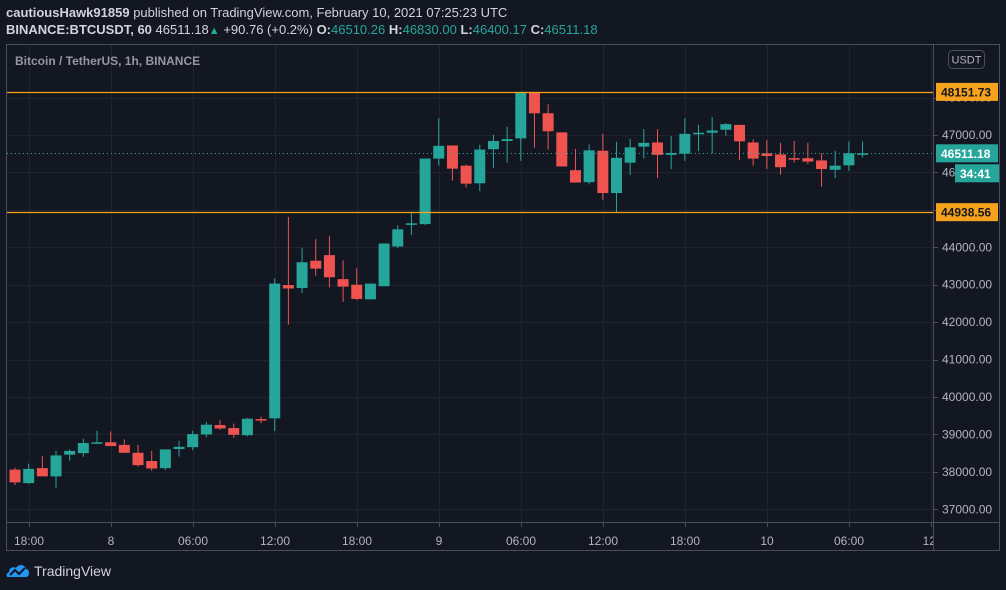 This screenshot has height=590, width=1006. Describe the element at coordinates (849, 541) in the screenshot. I see `time-tick-label: 06:00` at that location.